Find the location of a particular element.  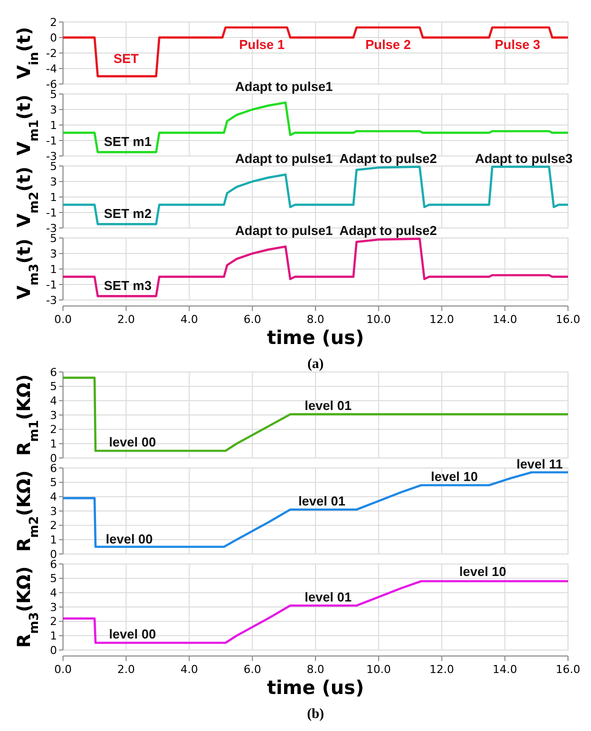

annotation: Adapt to pulse3 is located at coordinates (524, 158).